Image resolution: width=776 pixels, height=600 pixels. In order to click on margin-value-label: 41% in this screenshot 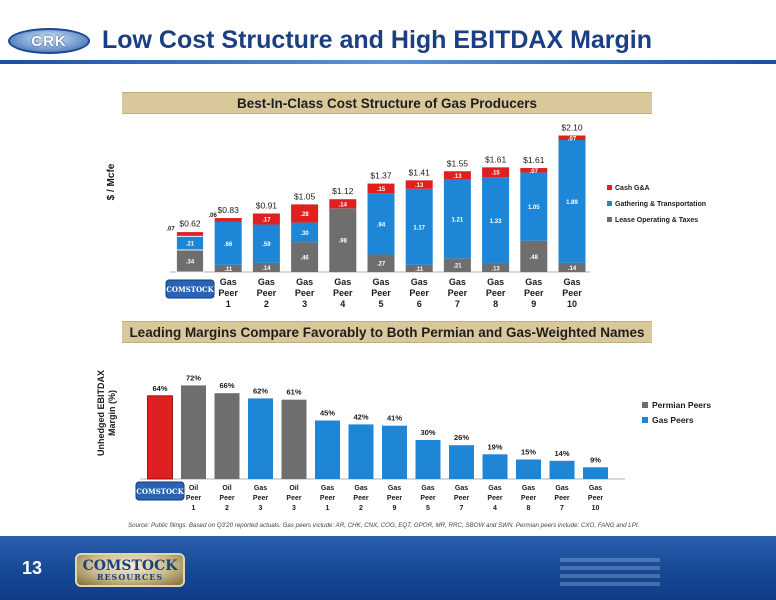, I will do `click(394, 418)`.